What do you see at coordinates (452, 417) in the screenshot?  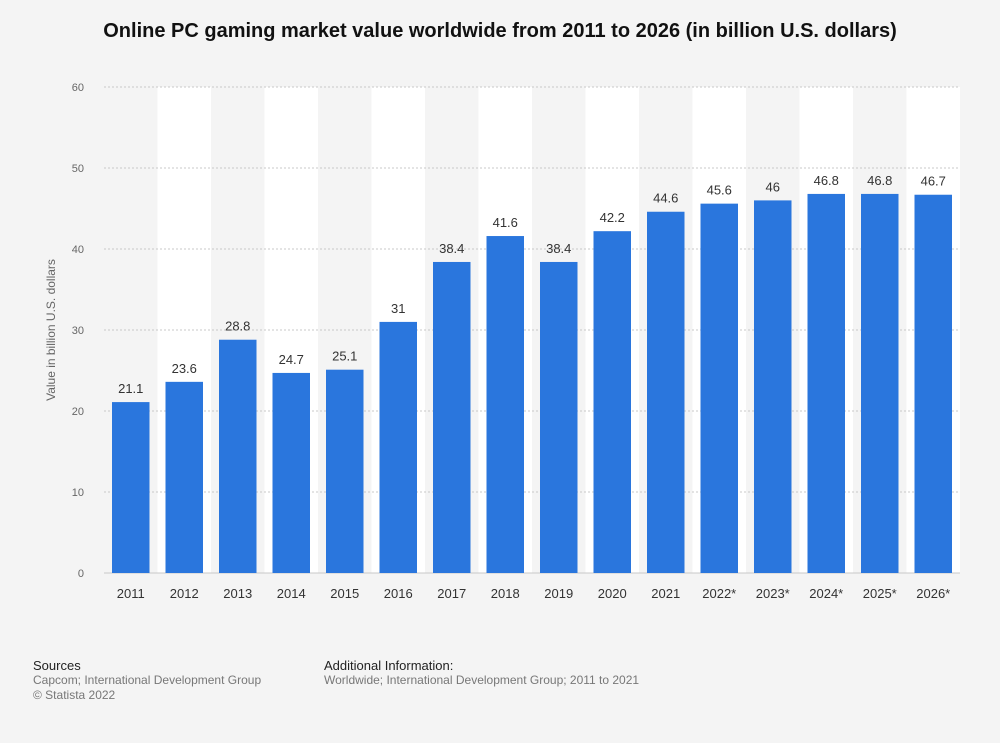 I see `bar-2017` at bounding box center [452, 417].